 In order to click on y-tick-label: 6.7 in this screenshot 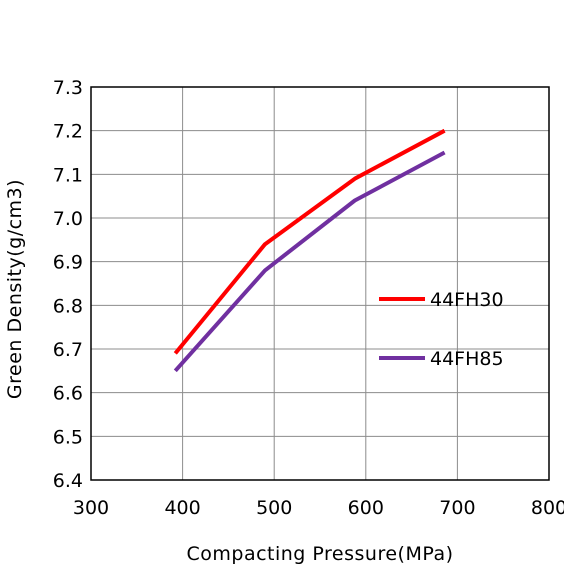, I will do `click(68, 350)`.